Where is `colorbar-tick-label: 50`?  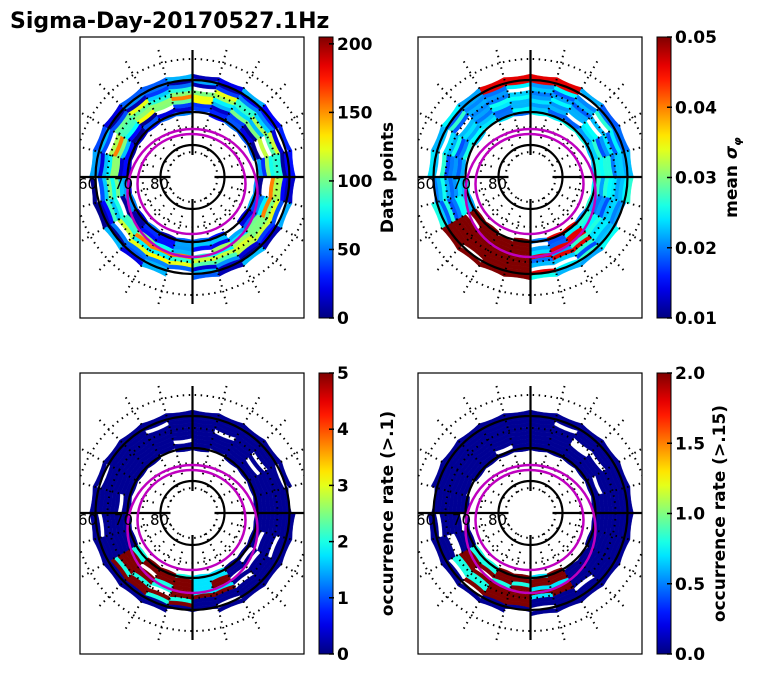 colorbar-tick-label: 50 is located at coordinates (349, 250).